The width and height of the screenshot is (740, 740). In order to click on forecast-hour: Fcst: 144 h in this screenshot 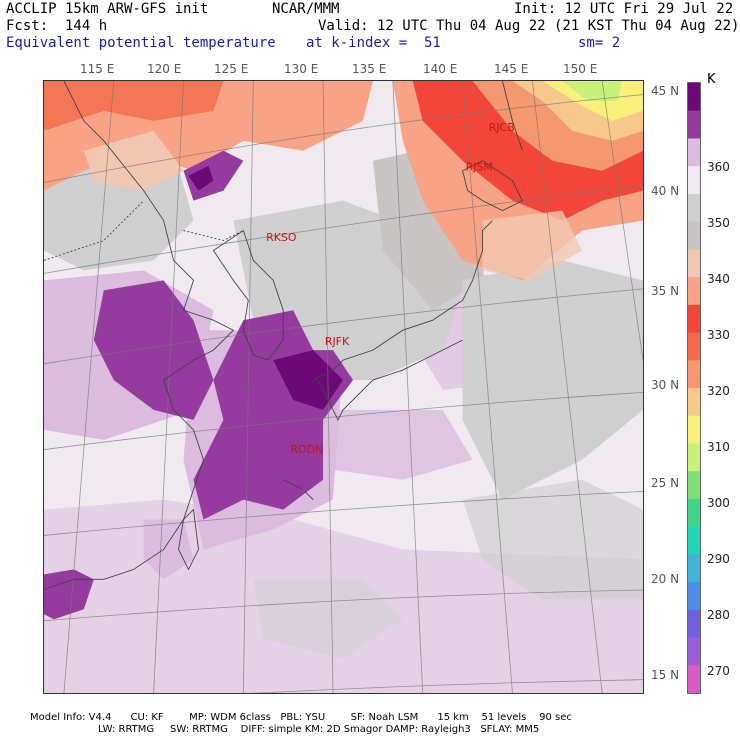, I will do `click(57, 26)`.